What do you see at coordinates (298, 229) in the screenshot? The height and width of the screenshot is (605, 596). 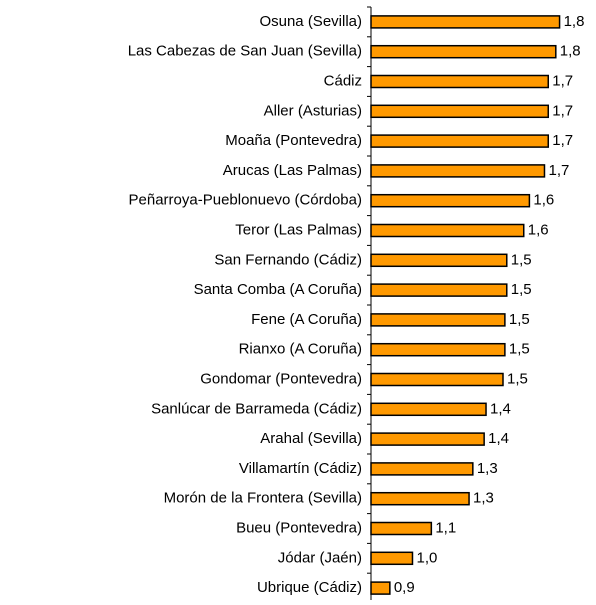 I see `y-tick-label: Teror (Las Palmas)` at bounding box center [298, 229].